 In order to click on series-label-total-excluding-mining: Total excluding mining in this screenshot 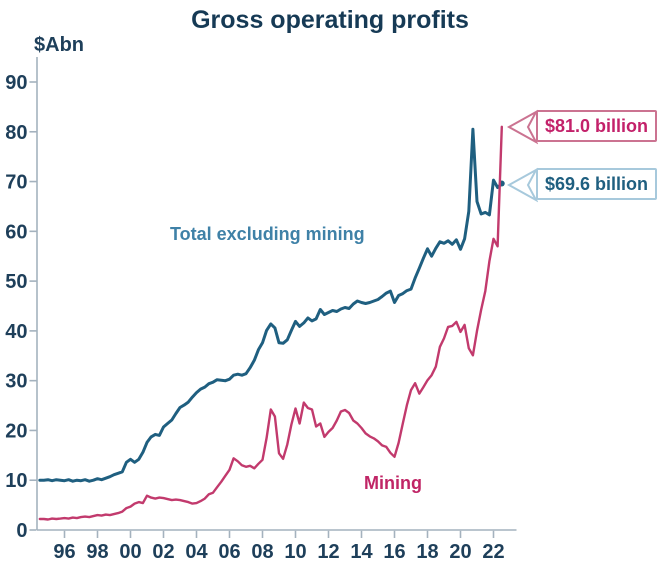, I will do `click(267, 234)`.